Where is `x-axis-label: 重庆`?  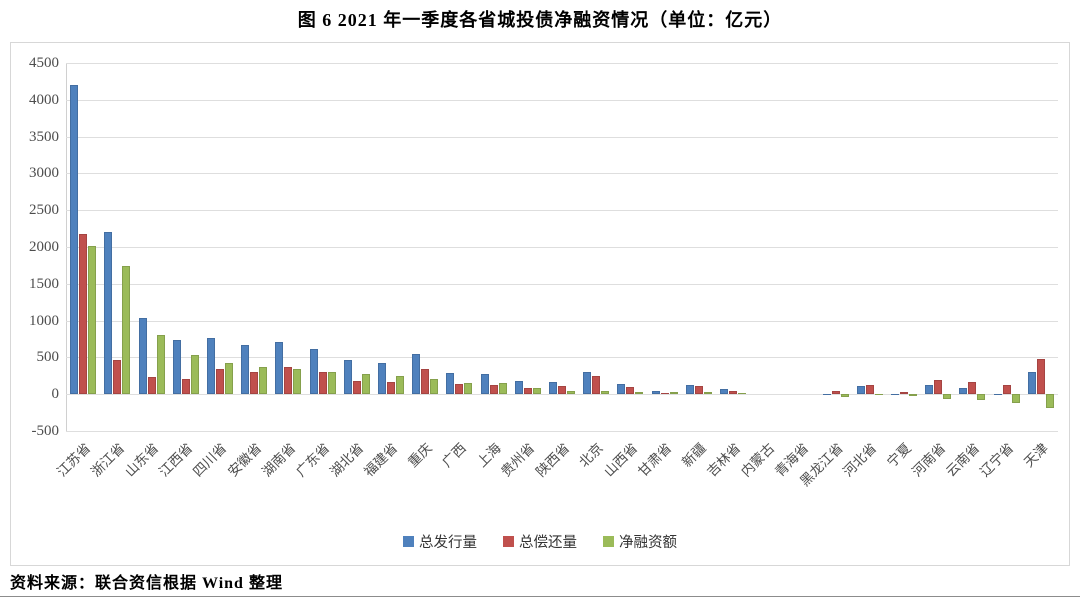
x-axis-label: 重庆 is located at coordinates (420, 455).